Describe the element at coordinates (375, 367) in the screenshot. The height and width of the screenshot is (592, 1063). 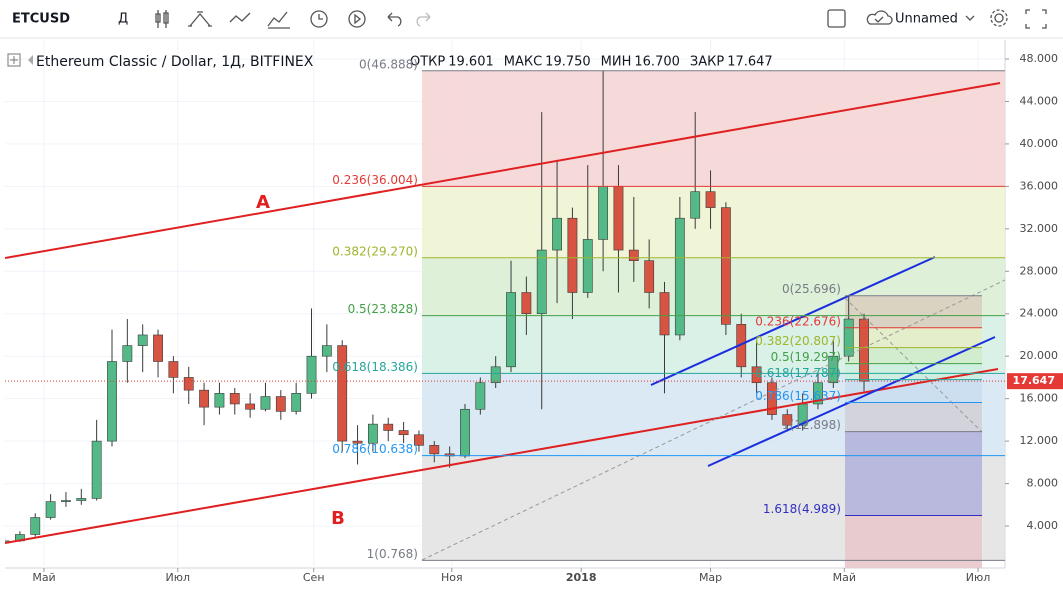
I see `fib-label: 0.618(18.386)` at that location.